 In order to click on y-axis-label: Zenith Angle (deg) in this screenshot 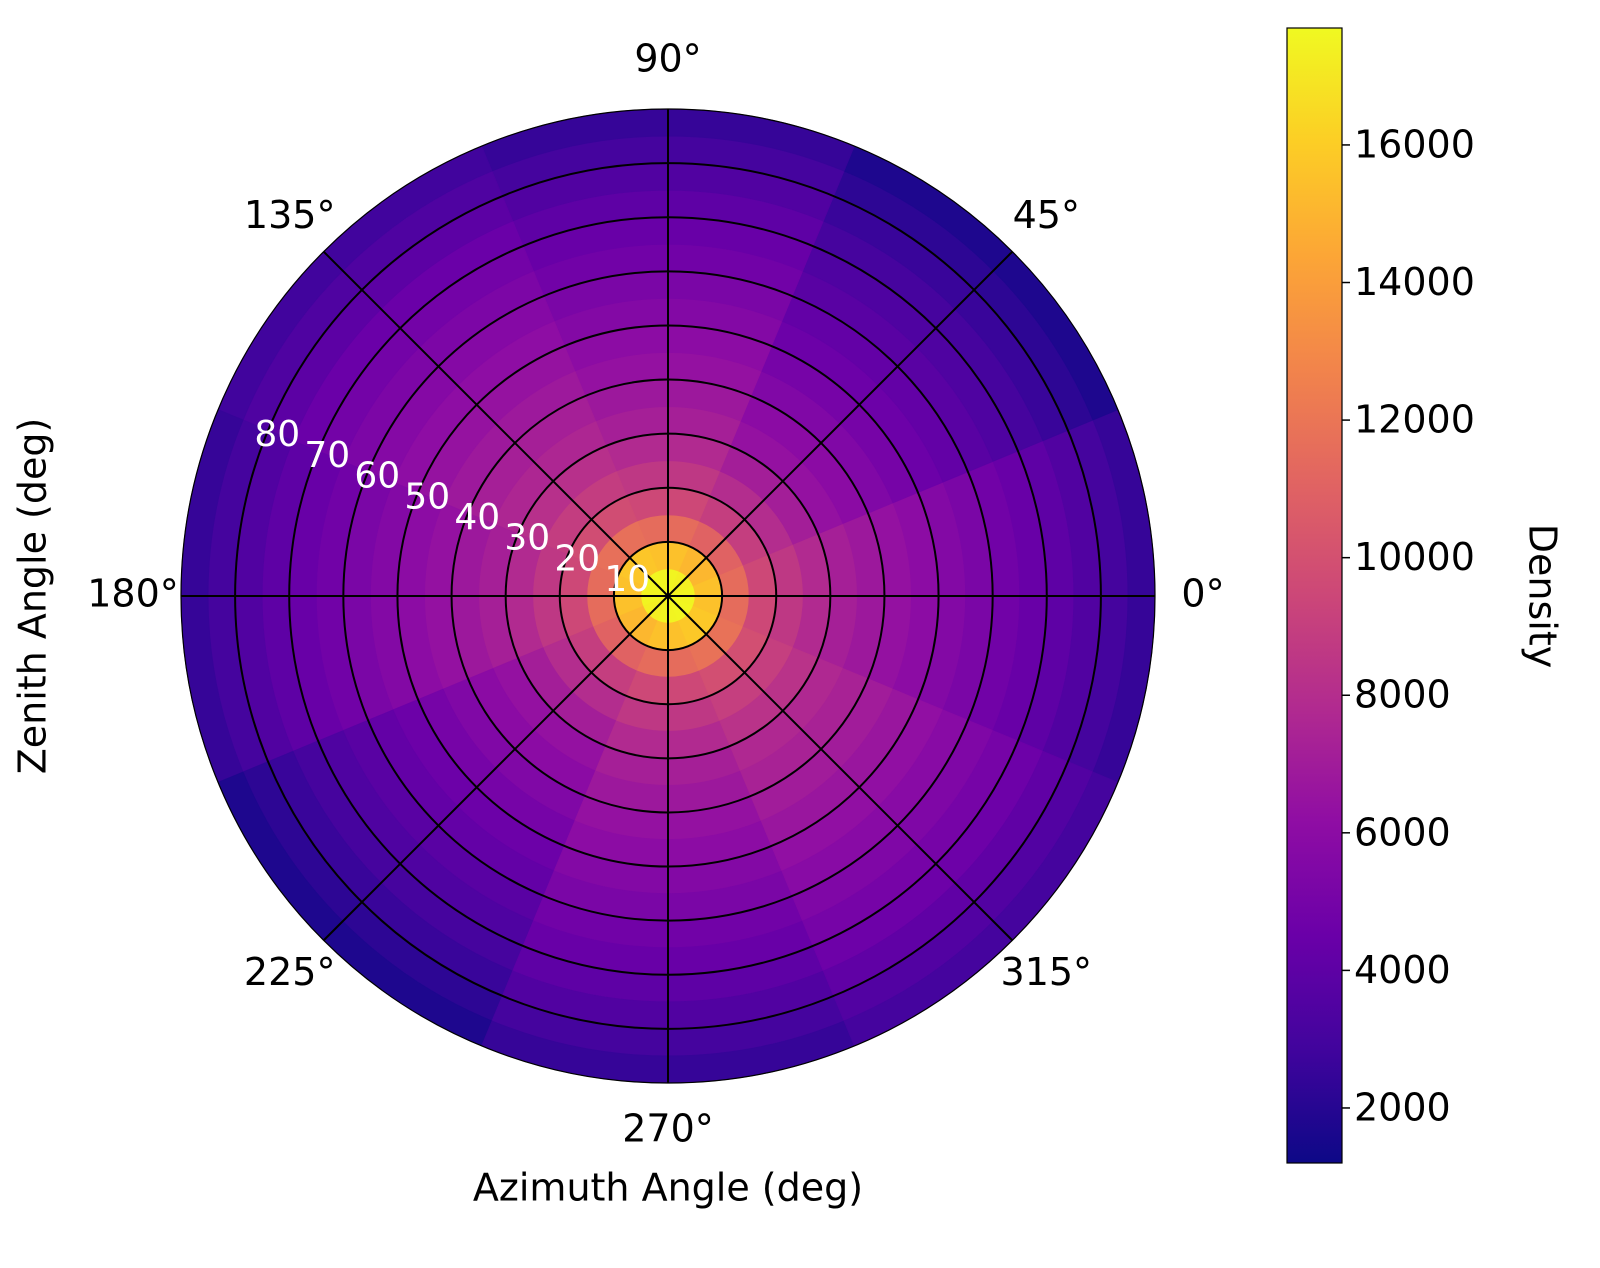, I will do `click(33, 596)`.